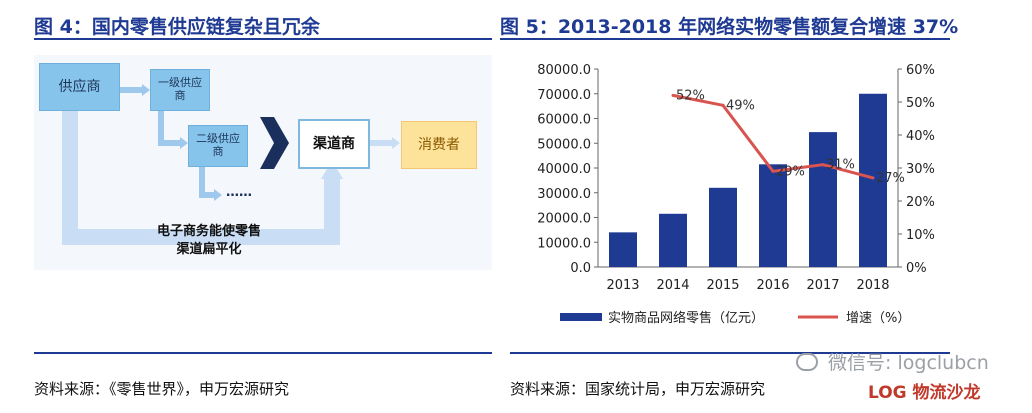  I want to click on tier2-supplier-label: 二级供应商, so click(218, 145).